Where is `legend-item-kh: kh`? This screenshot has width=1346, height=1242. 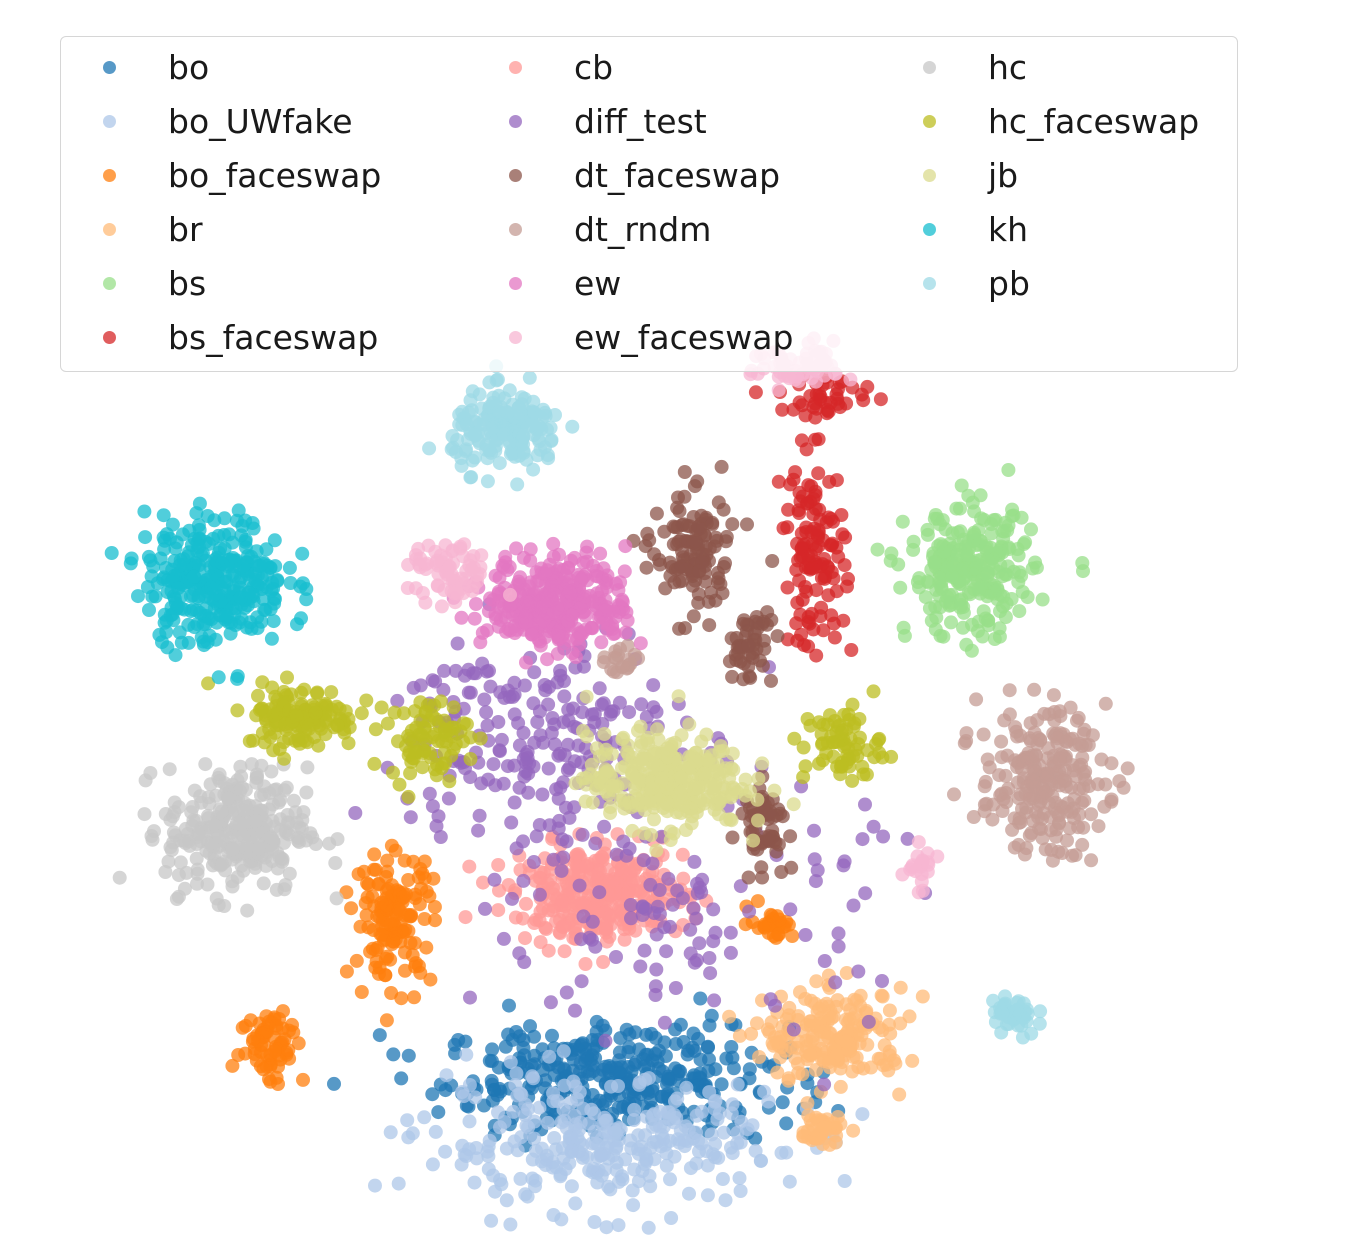 legend-item-kh: kh is located at coordinates (954, 229).